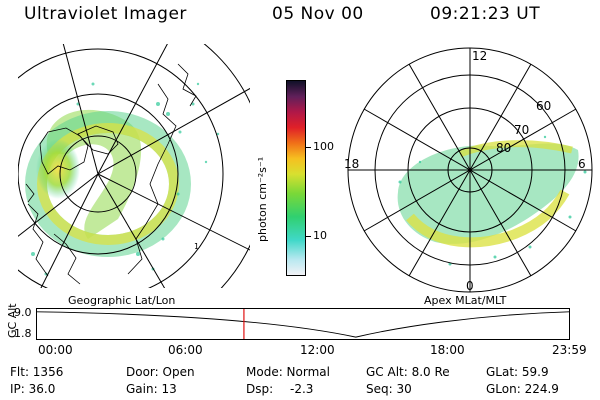  I want to click on mode-status: Mode: Normal, so click(288, 372).